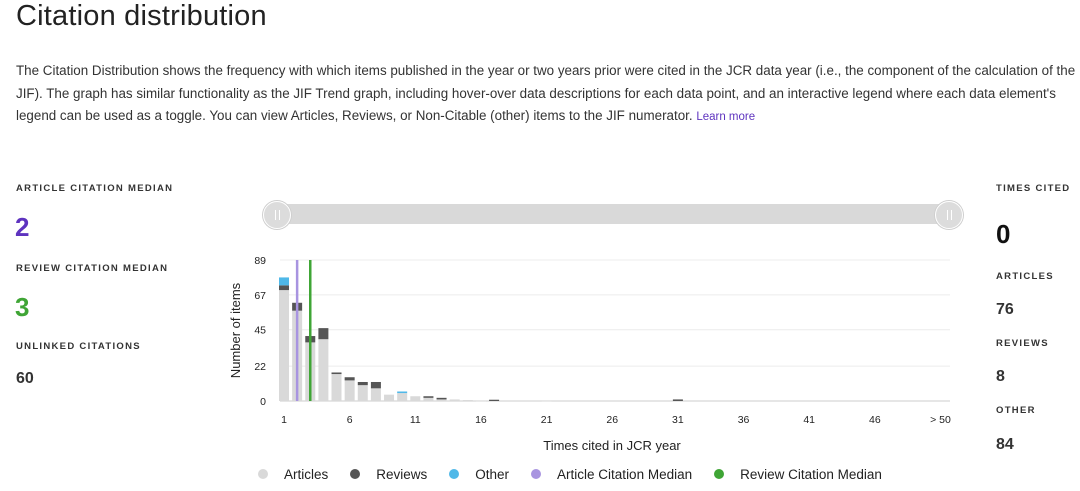 The height and width of the screenshot is (491, 1080). I want to click on times-cited-label: TIMES CITED, so click(1033, 188).